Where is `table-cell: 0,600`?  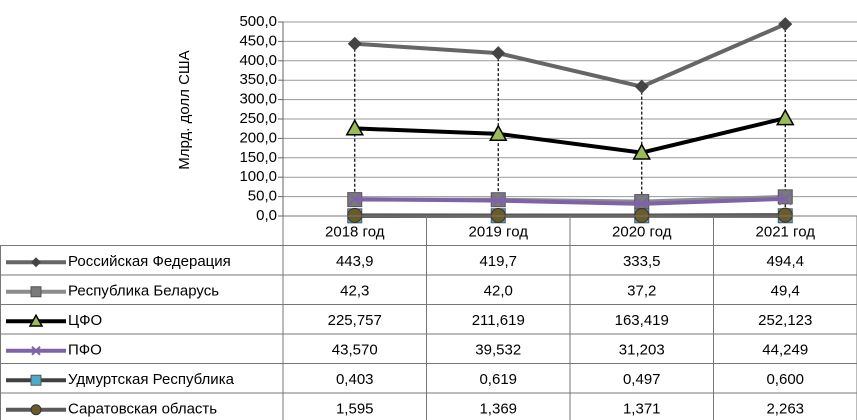
table-cell: 0,600 is located at coordinates (785, 379).